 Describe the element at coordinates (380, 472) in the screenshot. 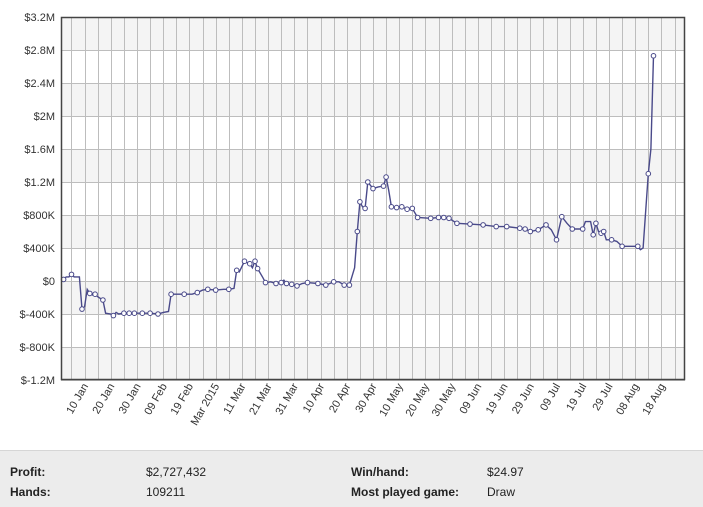

I see `winhand-label: Win/hand:` at that location.